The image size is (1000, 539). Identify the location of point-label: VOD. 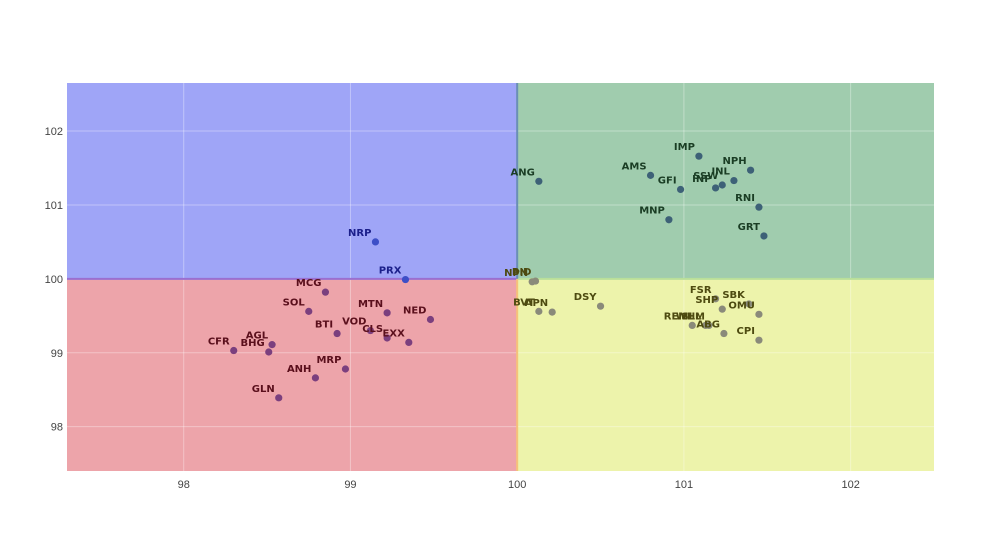
(354, 322).